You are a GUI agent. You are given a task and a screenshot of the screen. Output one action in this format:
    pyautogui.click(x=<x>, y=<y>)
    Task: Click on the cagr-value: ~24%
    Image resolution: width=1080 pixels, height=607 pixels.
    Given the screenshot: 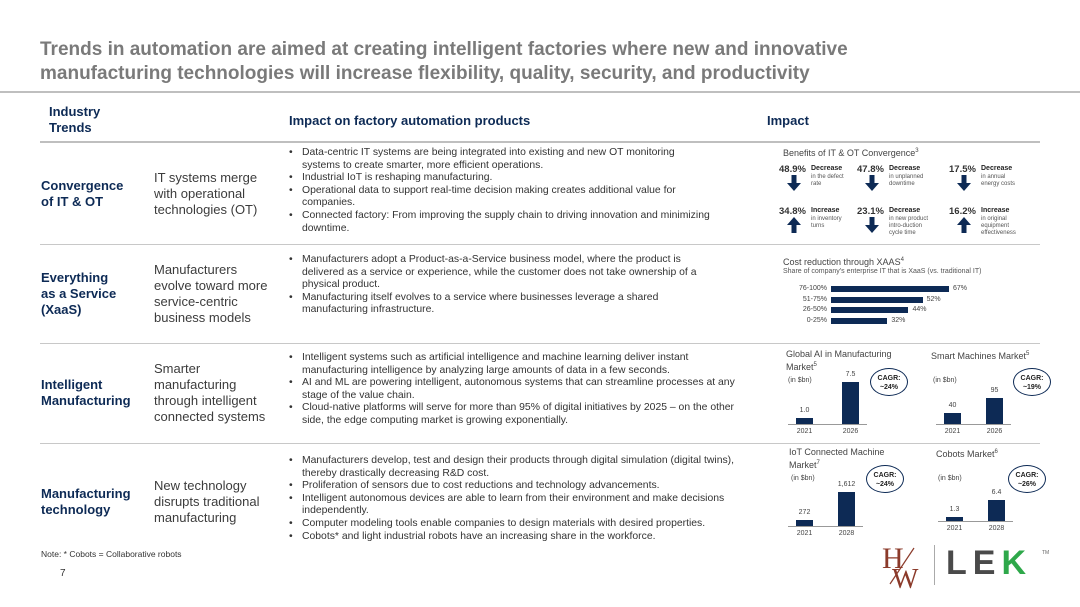 What is the action you would take?
    pyautogui.click(x=889, y=387)
    